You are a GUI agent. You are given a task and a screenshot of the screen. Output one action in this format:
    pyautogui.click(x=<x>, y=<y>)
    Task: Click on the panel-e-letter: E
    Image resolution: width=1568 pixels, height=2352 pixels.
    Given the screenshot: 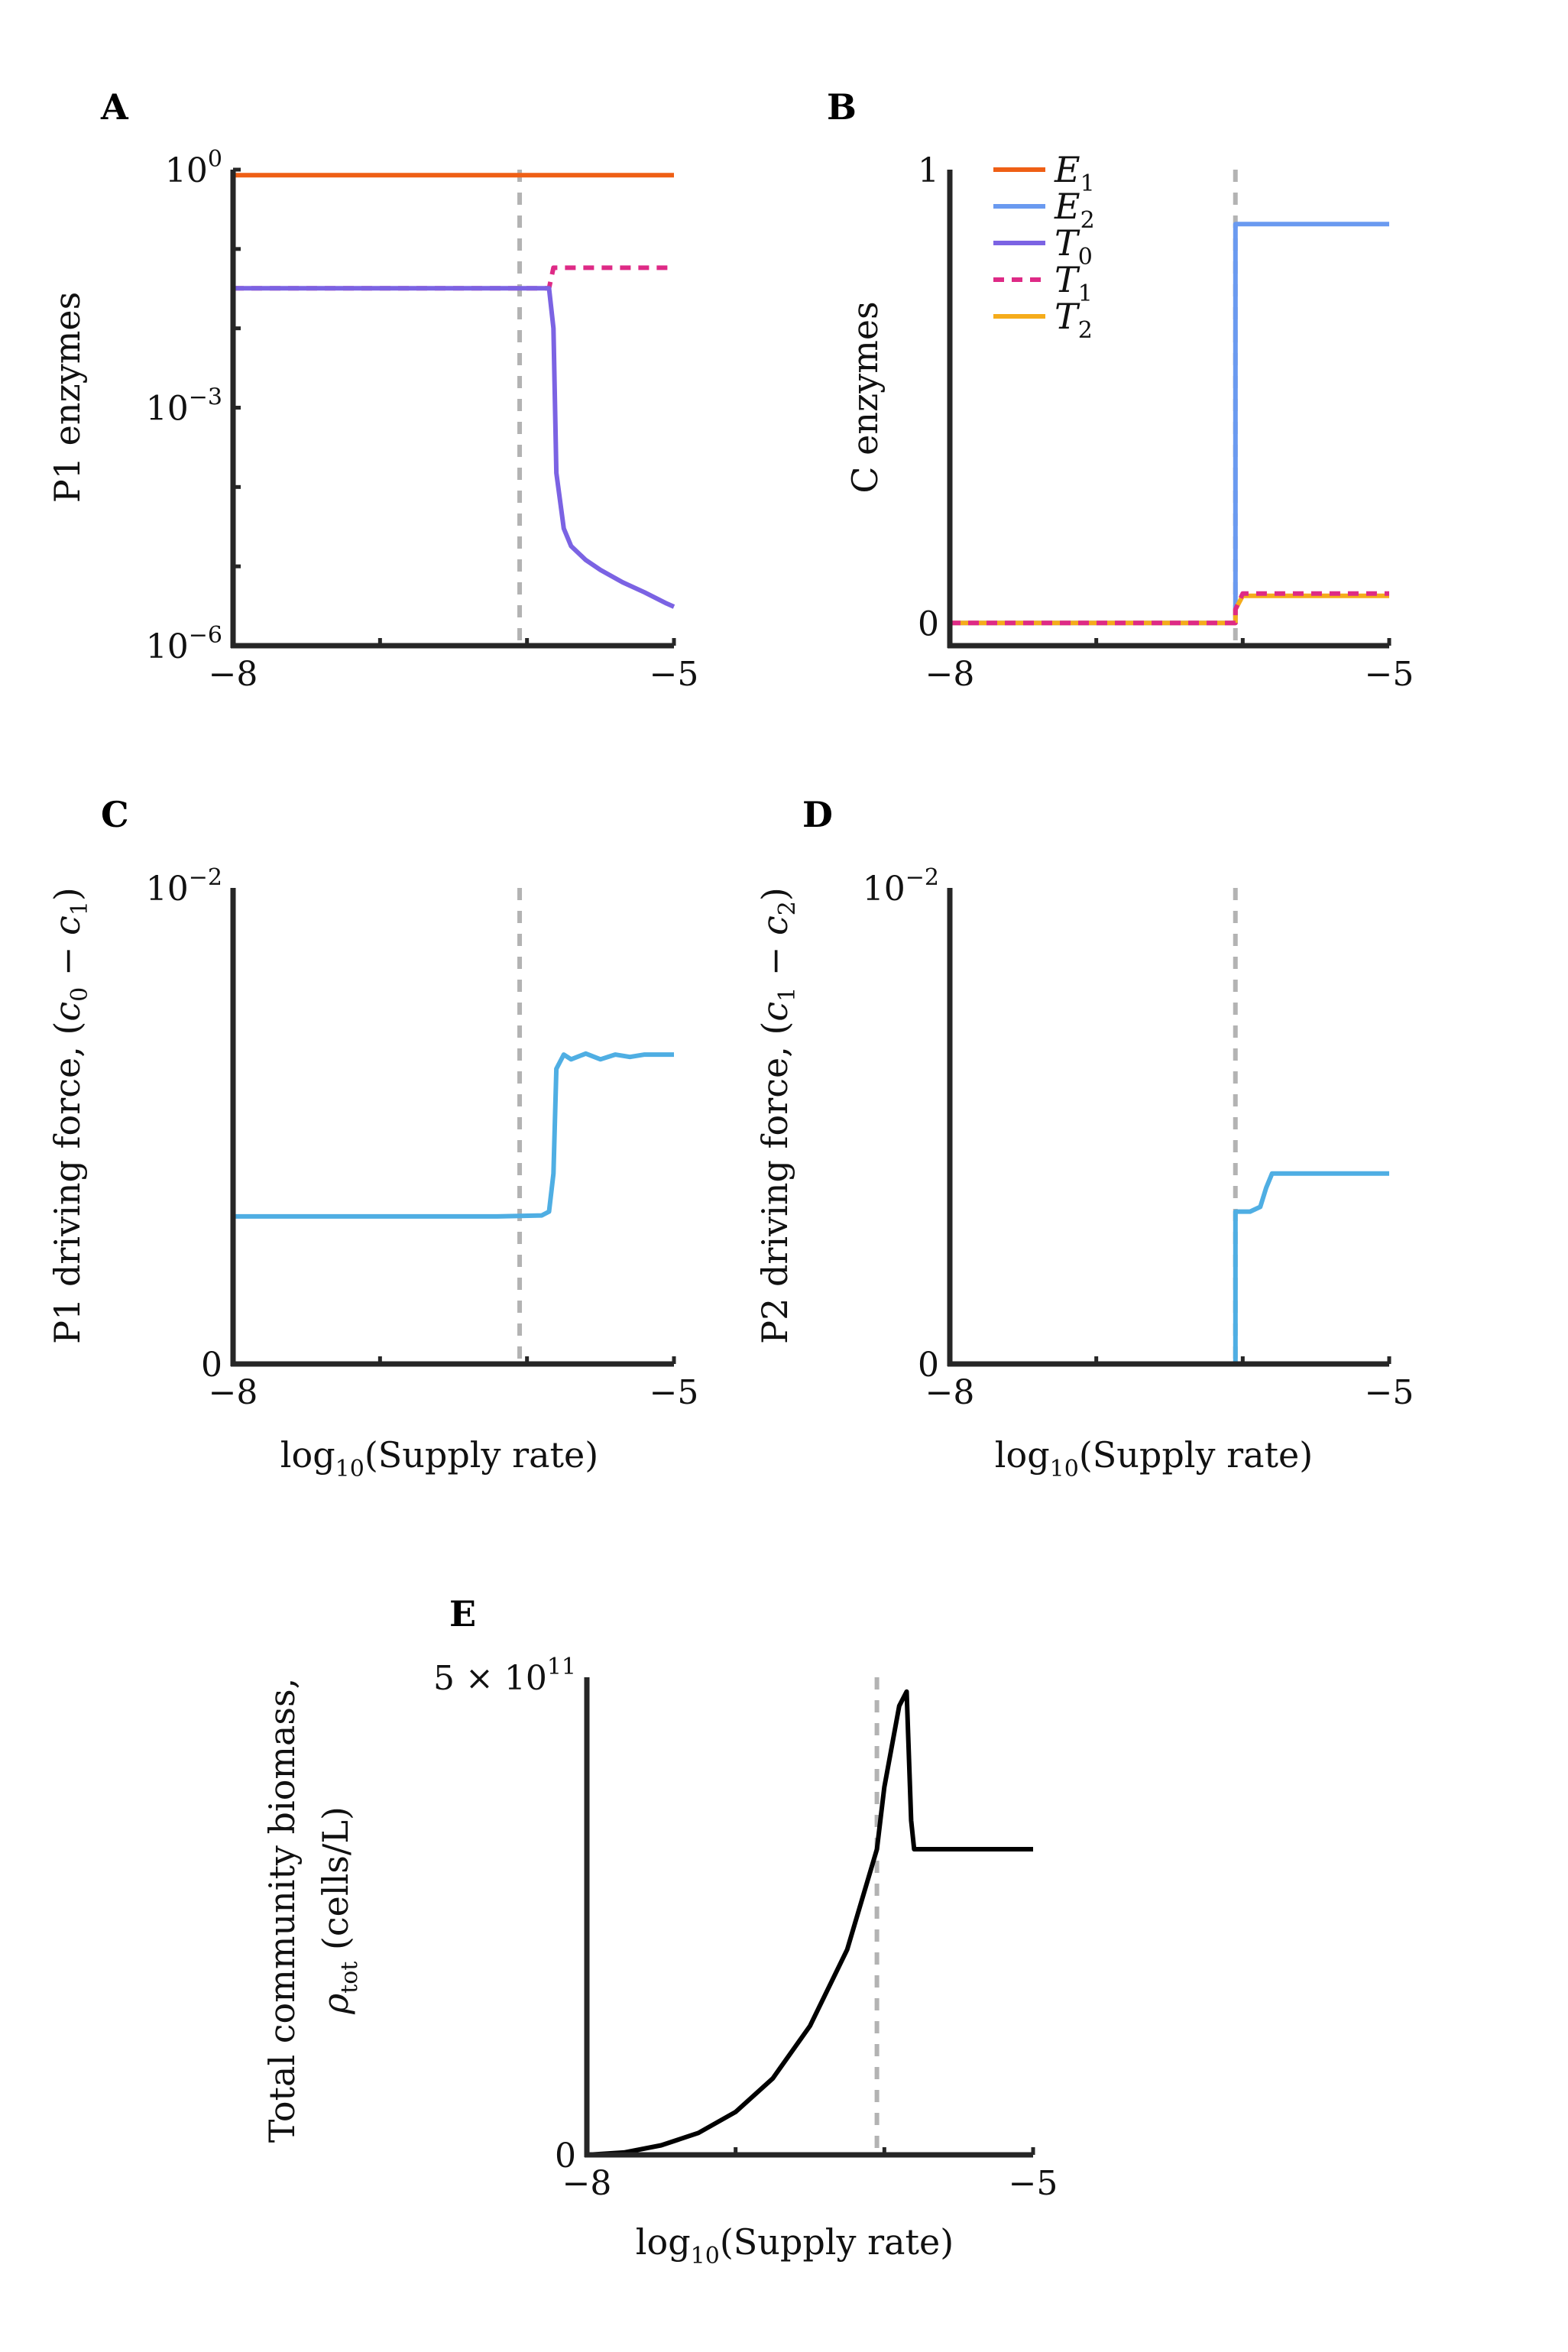 What is the action you would take?
    pyautogui.click(x=462, y=1613)
    